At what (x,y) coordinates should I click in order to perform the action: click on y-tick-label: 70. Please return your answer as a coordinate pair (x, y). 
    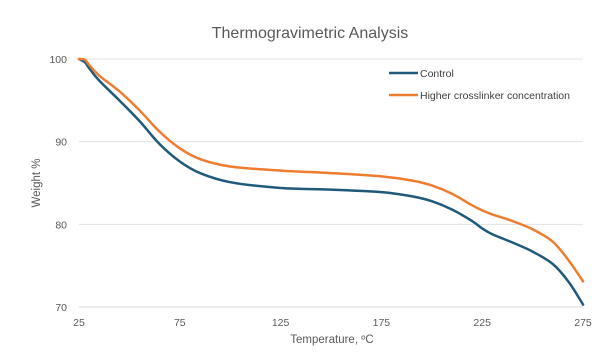
    Looking at the image, I should click on (61, 308).